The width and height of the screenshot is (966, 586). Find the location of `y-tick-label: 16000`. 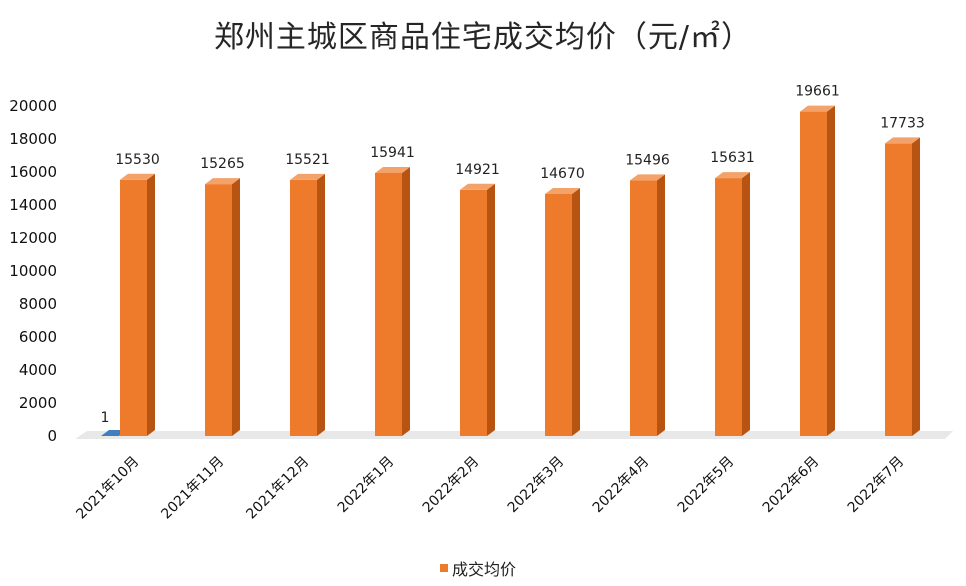

y-tick-label: 16000 is located at coordinates (33, 172).